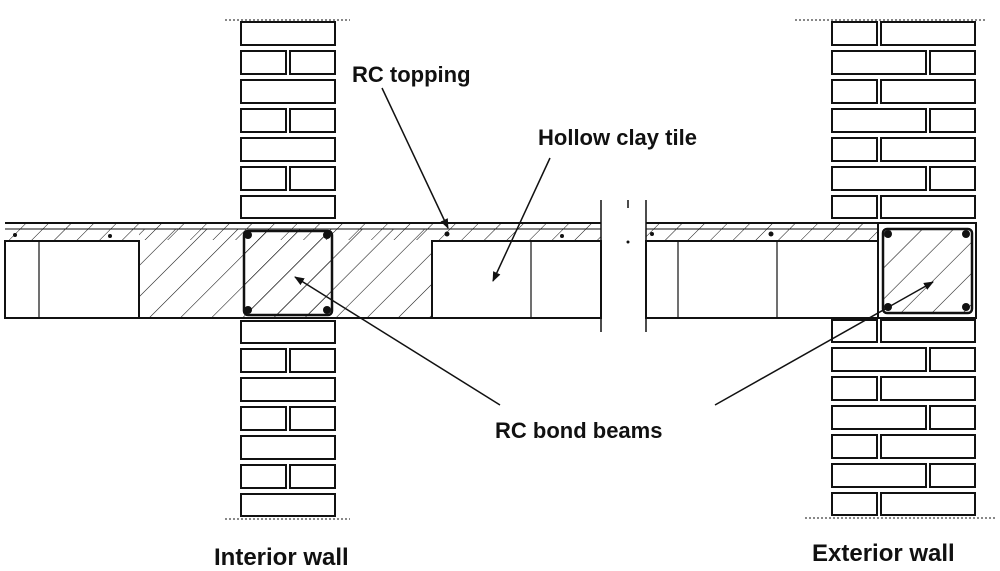  Describe the element at coordinates (411, 74) in the screenshot. I see `label-rc-topping: RC topping` at that location.